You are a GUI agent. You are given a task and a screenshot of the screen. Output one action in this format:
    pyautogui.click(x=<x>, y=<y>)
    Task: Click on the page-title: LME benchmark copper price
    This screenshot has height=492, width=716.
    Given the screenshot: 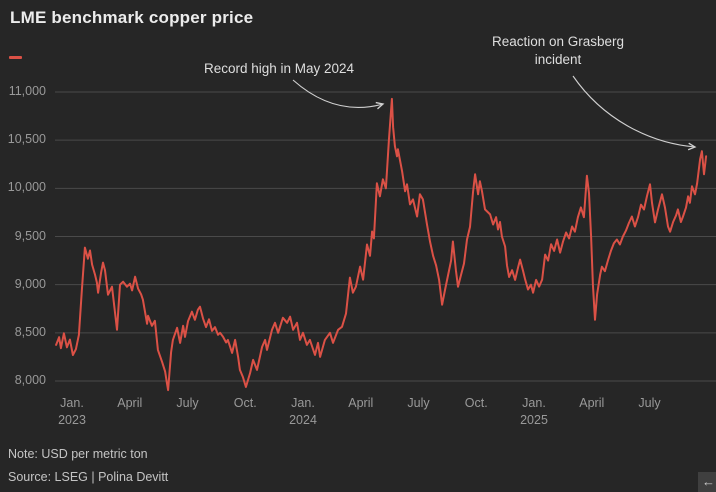 What is the action you would take?
    pyautogui.click(x=132, y=17)
    